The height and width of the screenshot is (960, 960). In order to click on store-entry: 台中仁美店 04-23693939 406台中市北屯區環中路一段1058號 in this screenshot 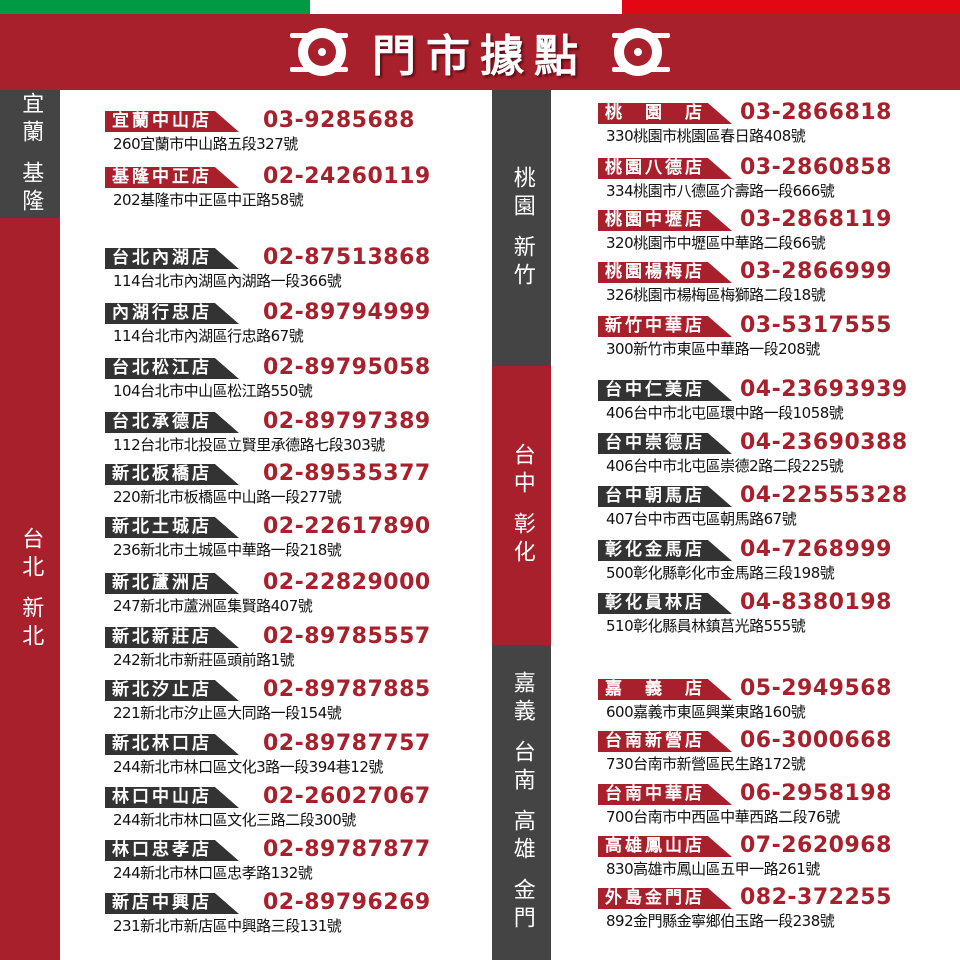, I will do `click(768, 400)`.